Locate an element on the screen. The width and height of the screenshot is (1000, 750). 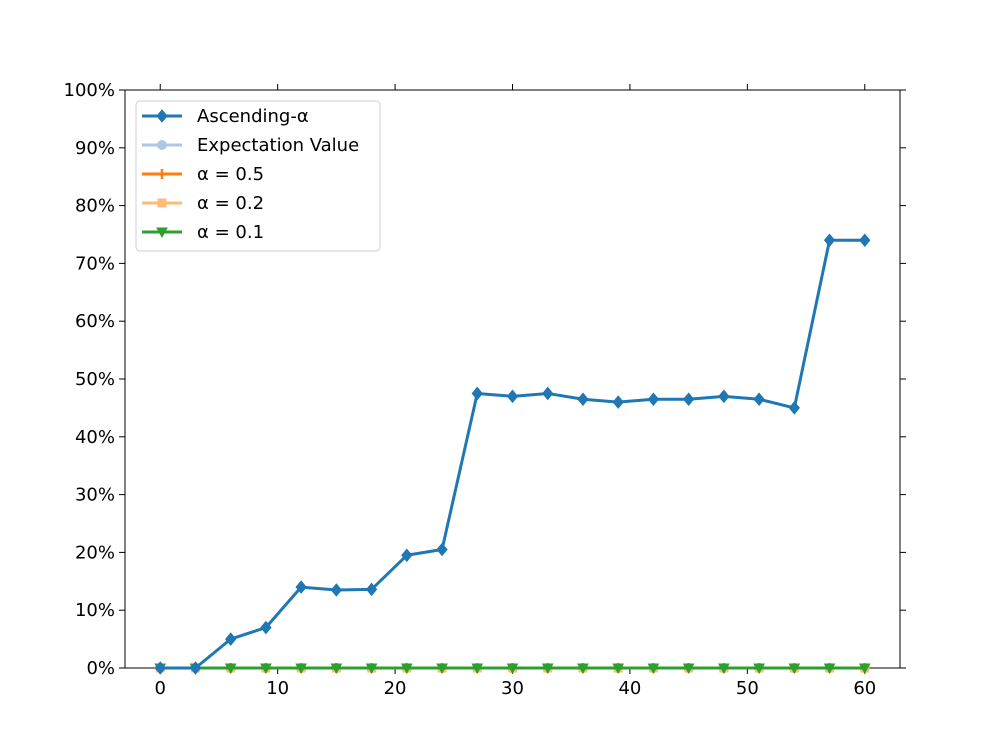
x-tick-label: 10 is located at coordinates (277, 688).